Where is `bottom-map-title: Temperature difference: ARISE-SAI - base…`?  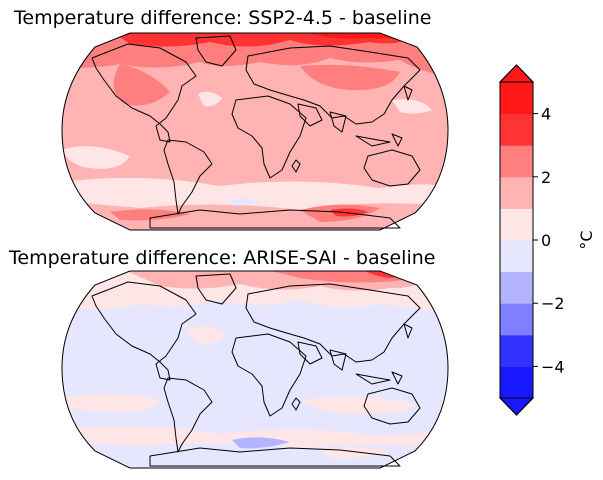
bottom-map-title: Temperature difference: ARISE-SAI - base… is located at coordinates (222, 258).